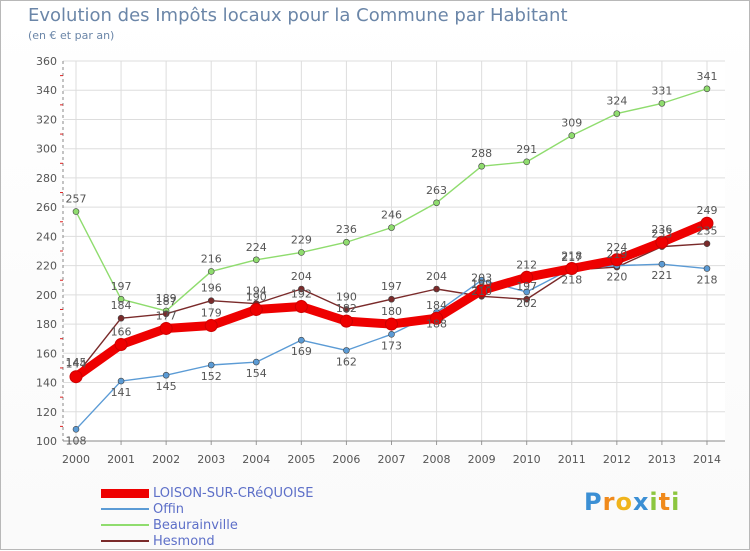 This screenshot has height=551, width=750. What do you see at coordinates (256, 459) in the screenshot?
I see `x-tick-label: 2004` at bounding box center [256, 459].